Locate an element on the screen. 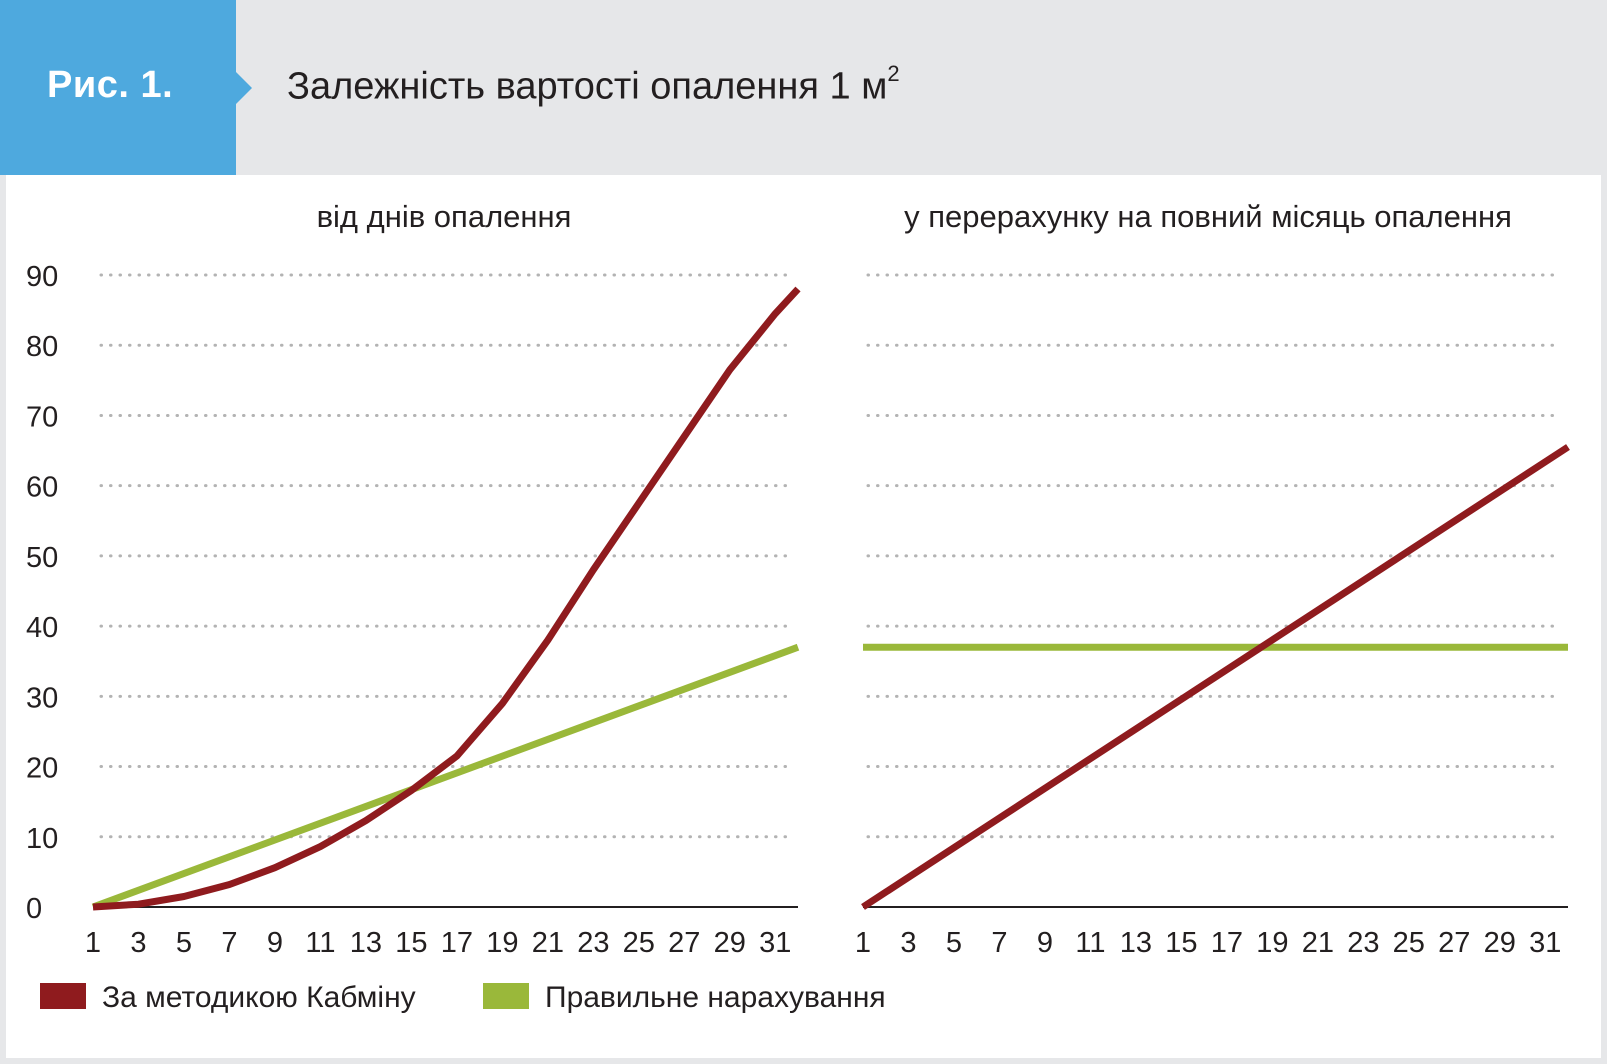  y-tick-label: 0 is located at coordinates (34, 909).